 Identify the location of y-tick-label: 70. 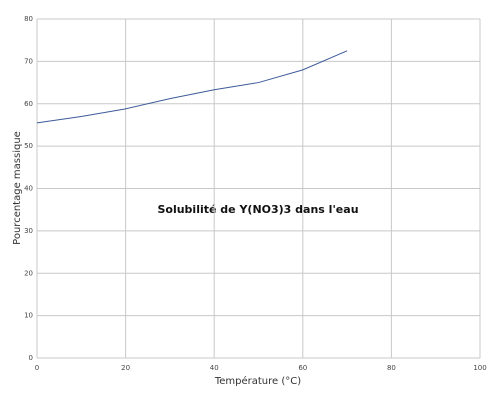
(28, 61).